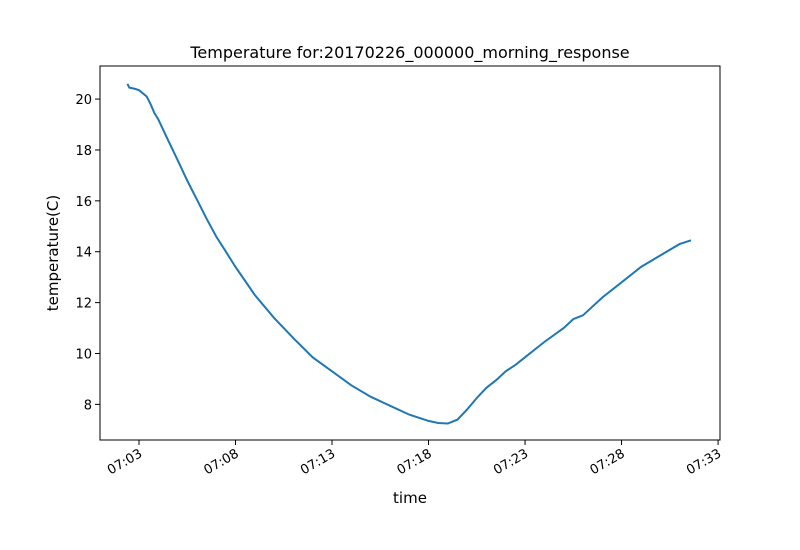 The height and width of the screenshot is (550, 800). What do you see at coordinates (83, 100) in the screenshot?
I see `y-tick-label: 20` at bounding box center [83, 100].